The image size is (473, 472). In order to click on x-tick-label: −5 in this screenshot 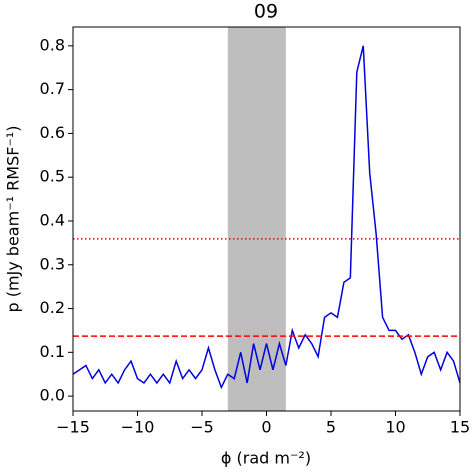, I will do `click(202, 427)`.